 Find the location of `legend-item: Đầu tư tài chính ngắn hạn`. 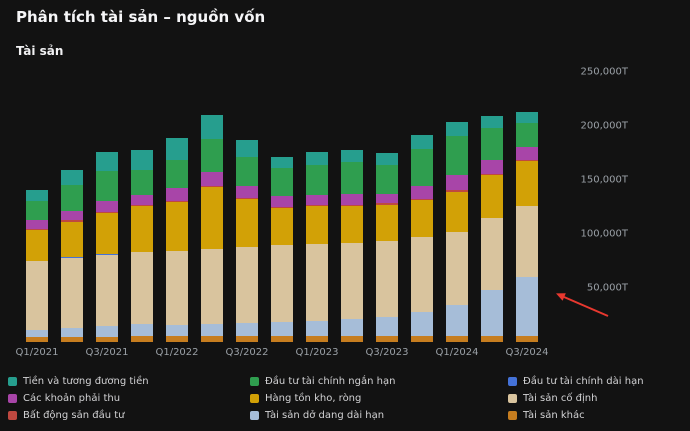

legend-item: Đầu tư tài chính ngắn hạn is located at coordinates (379, 381).